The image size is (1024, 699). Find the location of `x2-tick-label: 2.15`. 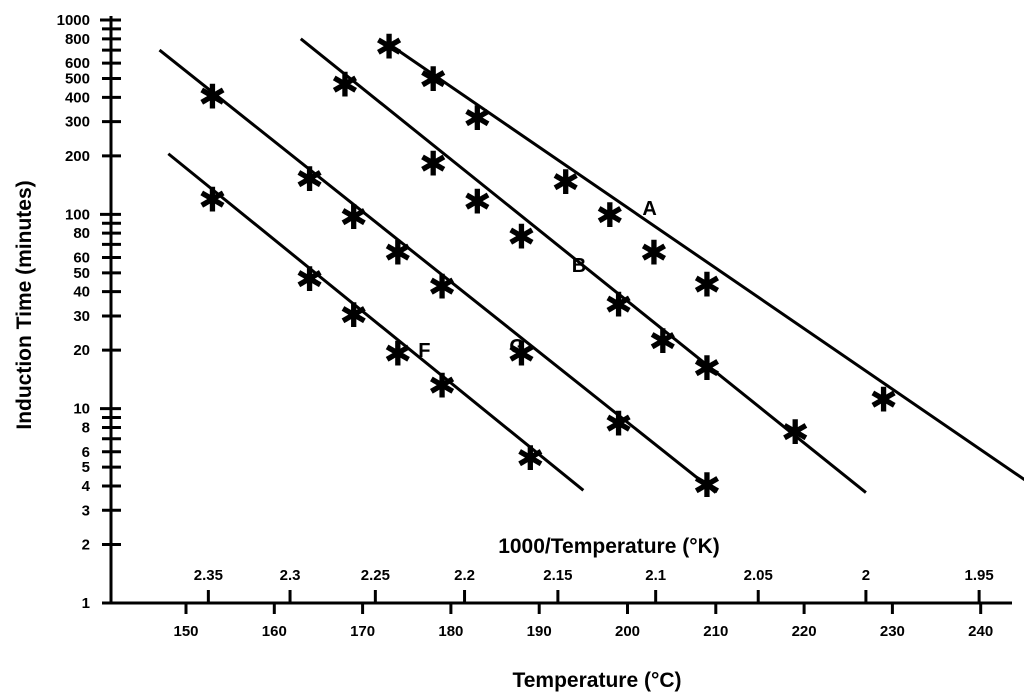

x2-tick-label: 2.15 is located at coordinates (557, 575).